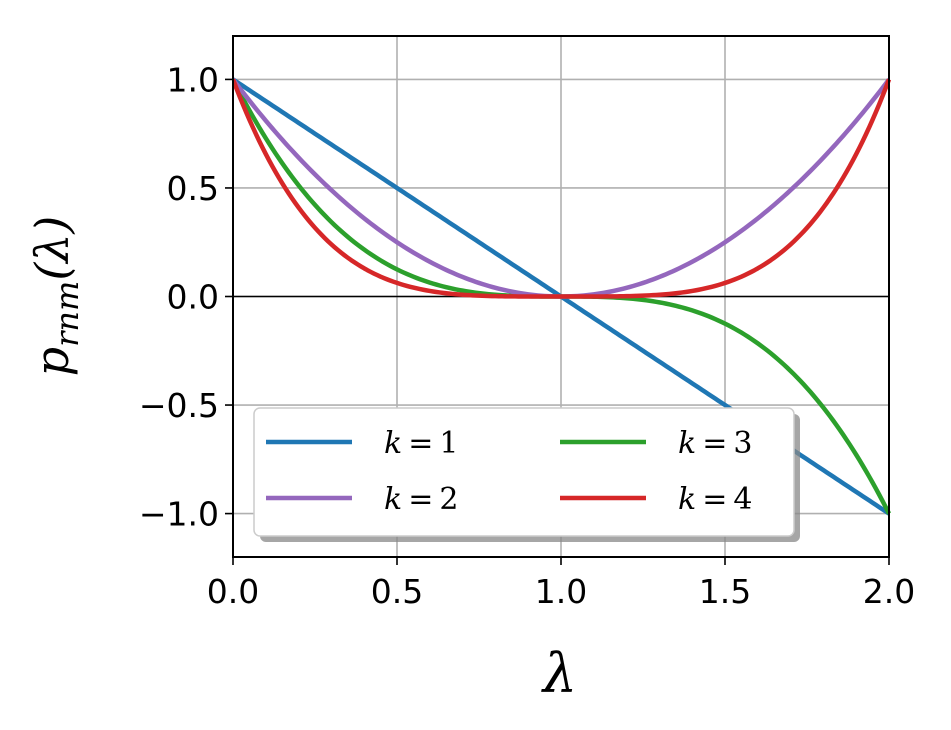 The height and width of the screenshot is (730, 951). I want to click on y-axis-title-sub: rnm, so click(67, 314).